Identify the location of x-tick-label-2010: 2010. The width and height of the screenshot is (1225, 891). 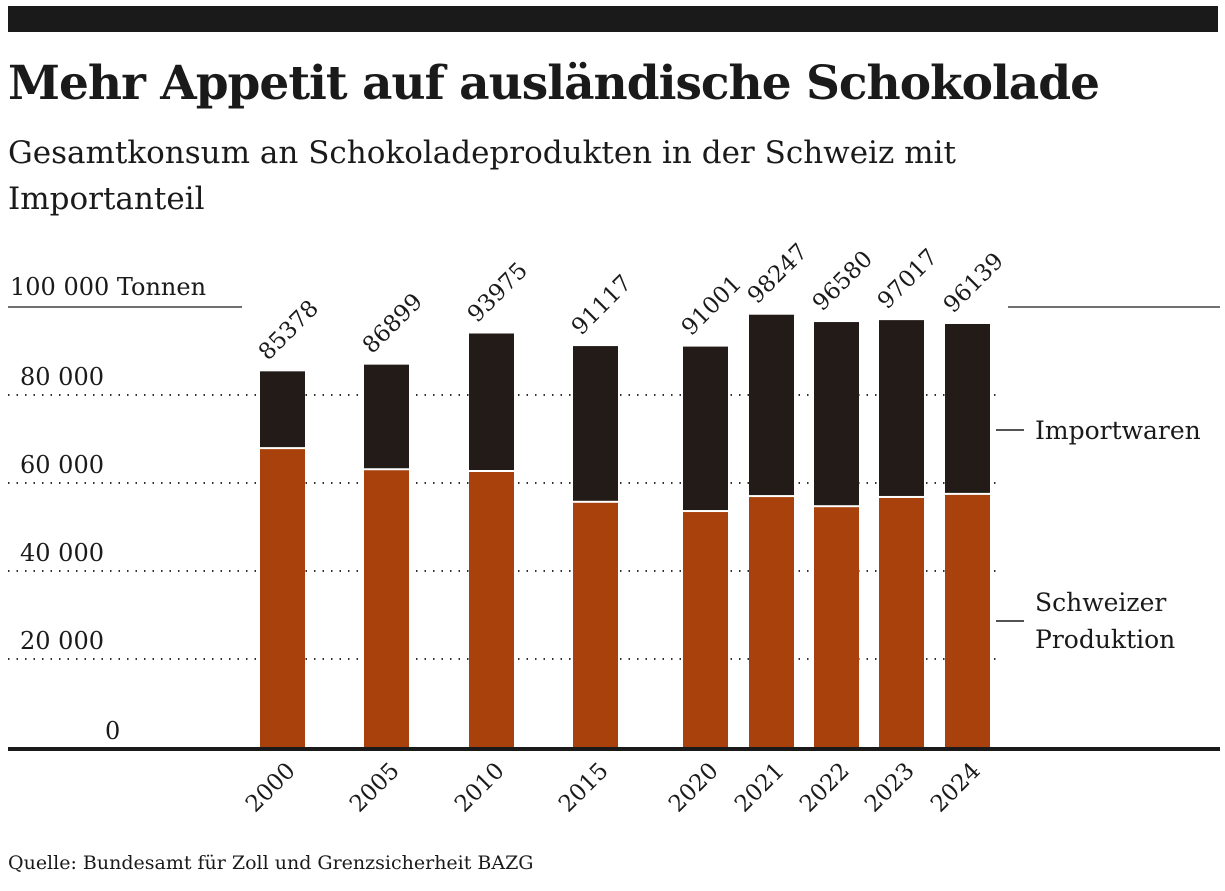
(480, 788).